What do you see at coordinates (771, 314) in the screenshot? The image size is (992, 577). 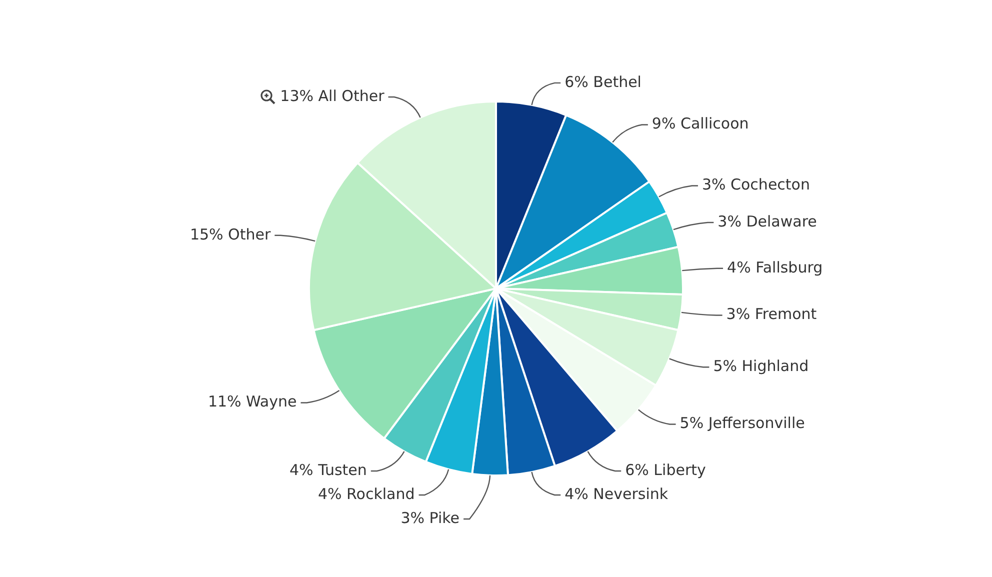 I see `slice-label: 3% Fremont` at bounding box center [771, 314].